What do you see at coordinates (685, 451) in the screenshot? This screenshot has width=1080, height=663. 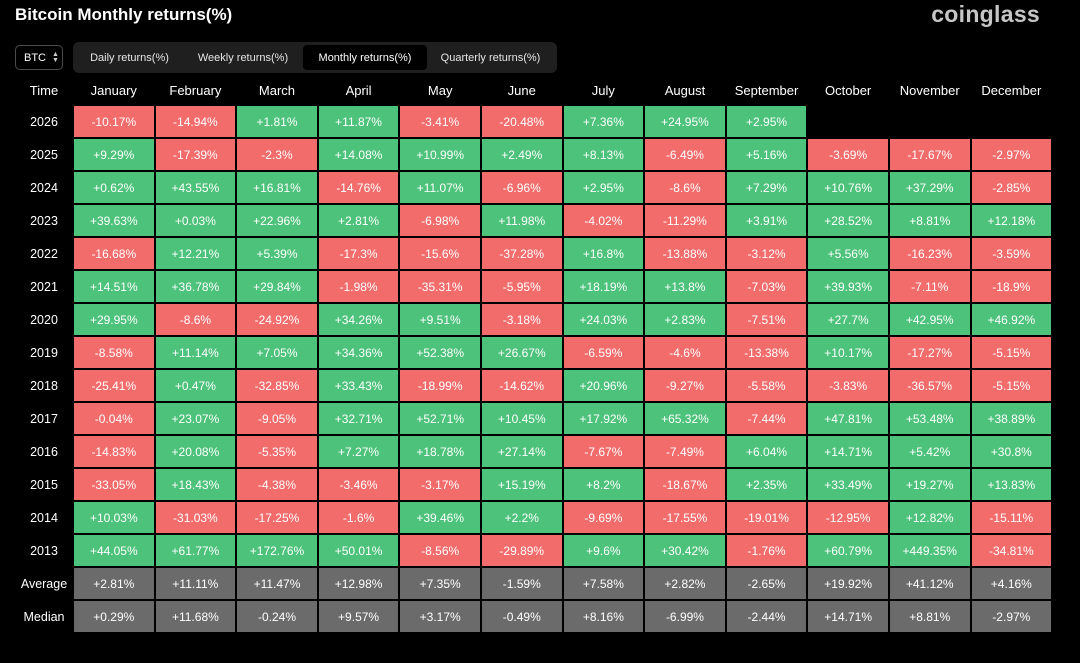 I see `return-cell: -7.49%` at bounding box center [685, 451].